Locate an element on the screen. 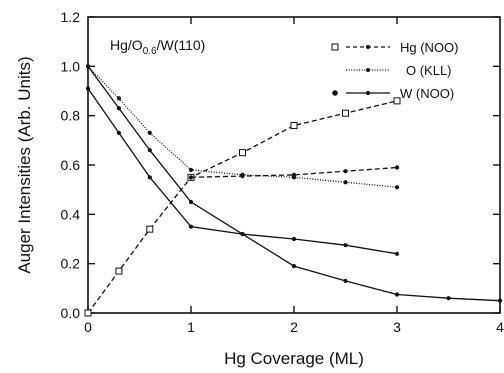 This screenshot has height=373, width=504. y-tick-label: 1.2 is located at coordinates (71, 17).